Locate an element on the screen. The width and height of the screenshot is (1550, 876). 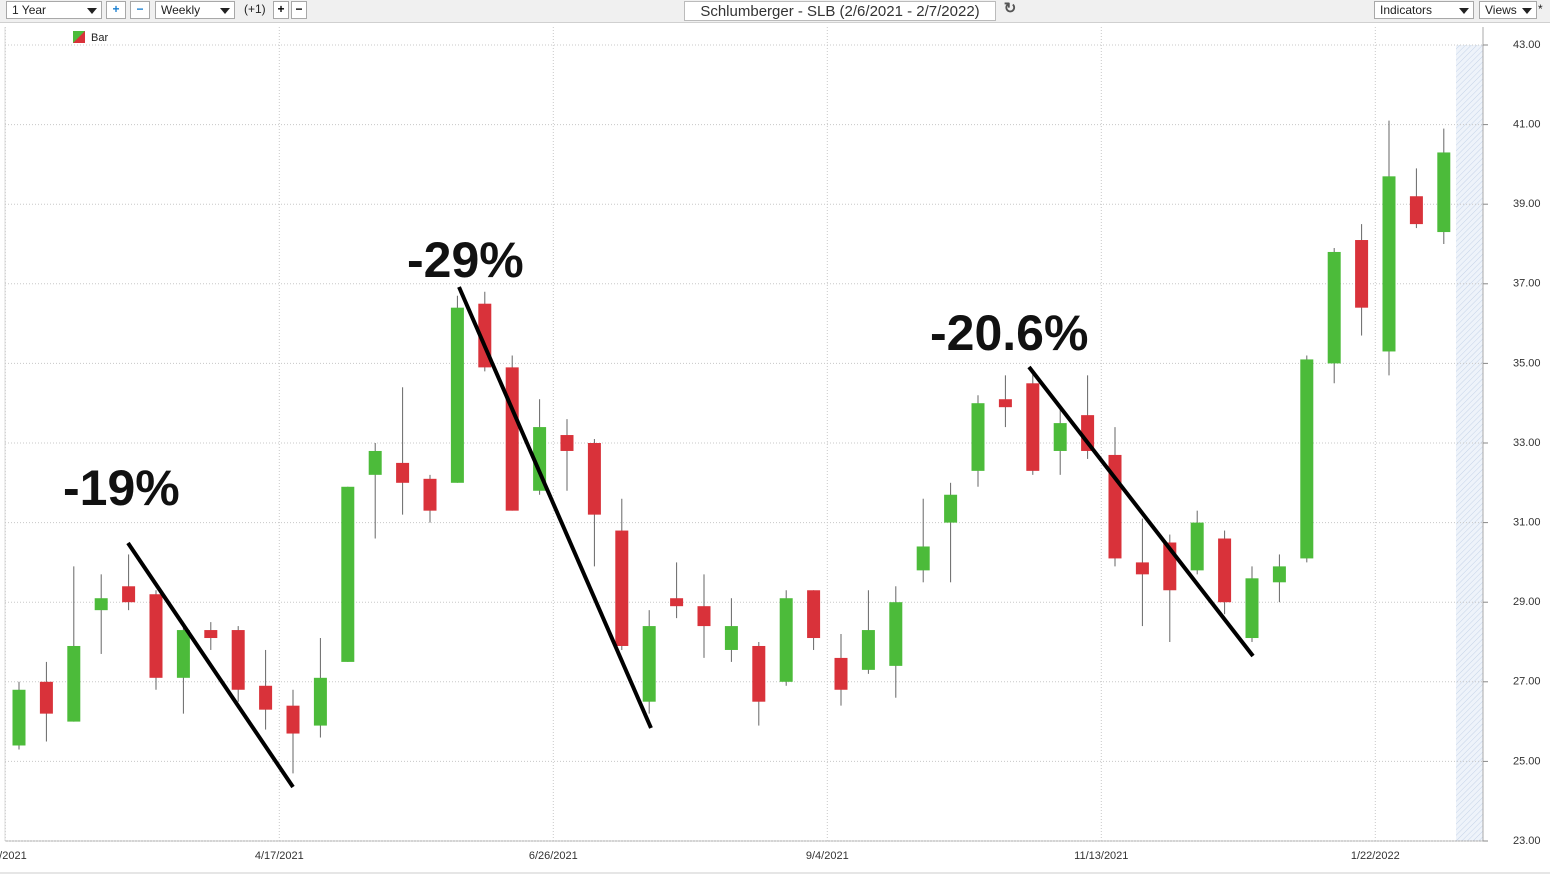
x-tick-label: 6/26/2021 is located at coordinates (553, 856).